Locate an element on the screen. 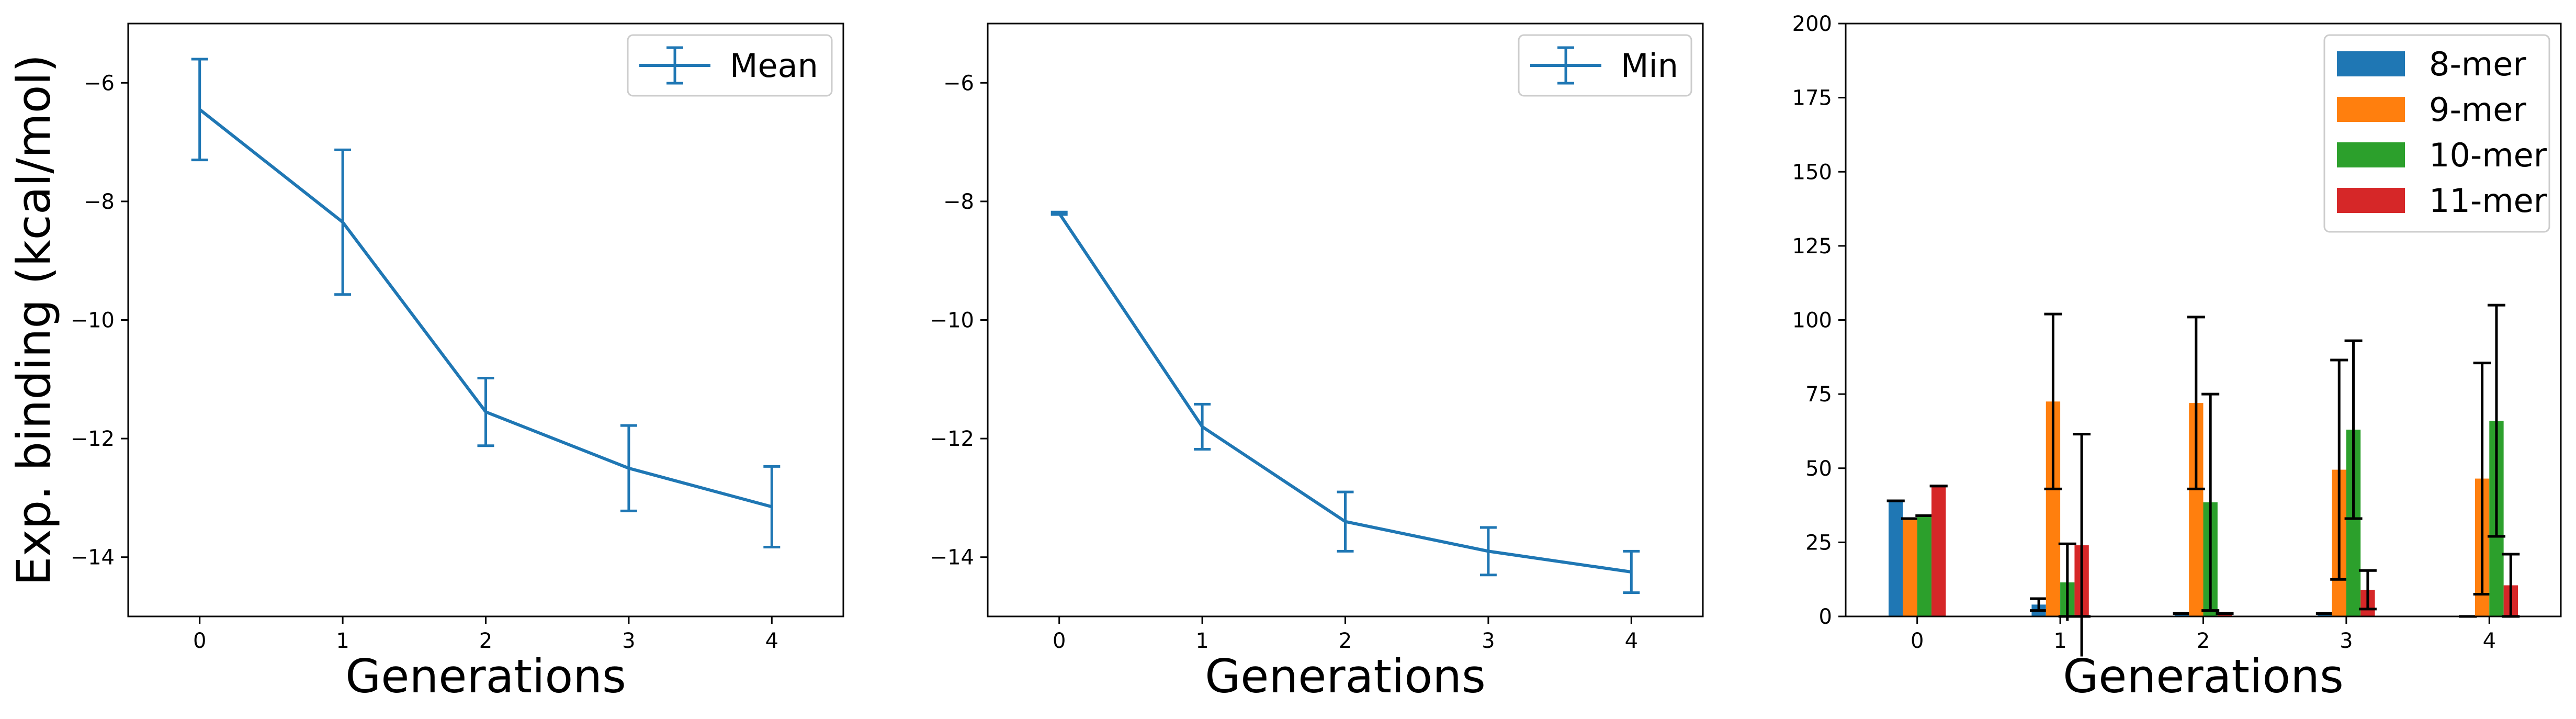 The height and width of the screenshot is (719, 2576). legend-swatch-11-mer is located at coordinates (2371, 200).